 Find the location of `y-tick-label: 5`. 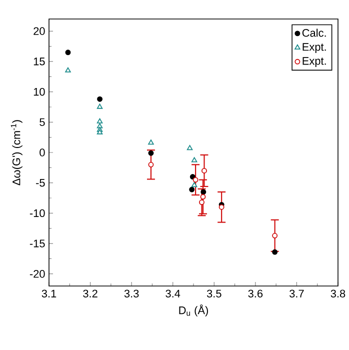

y-tick-label: 5 is located at coordinates (42, 122).